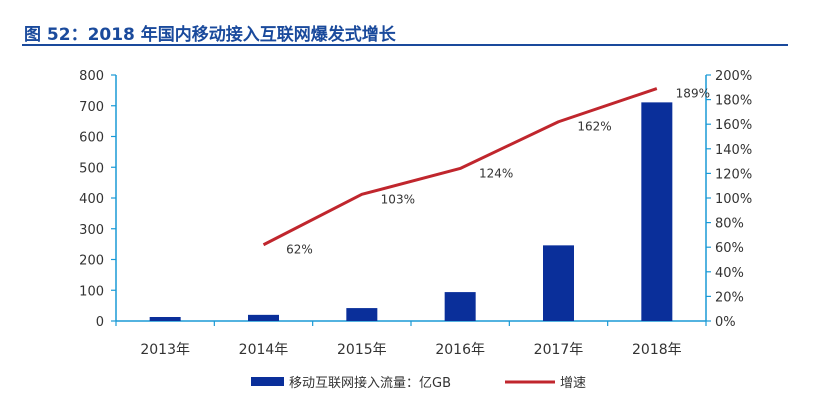 This screenshot has width=839, height=412. Describe the element at coordinates (91, 138) in the screenshot. I see `left-tick-label: 600` at that location.